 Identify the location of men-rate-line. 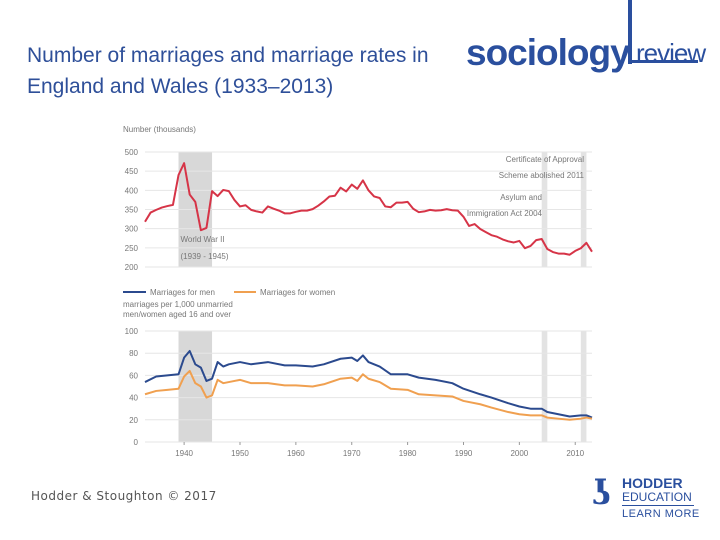
(368, 384).